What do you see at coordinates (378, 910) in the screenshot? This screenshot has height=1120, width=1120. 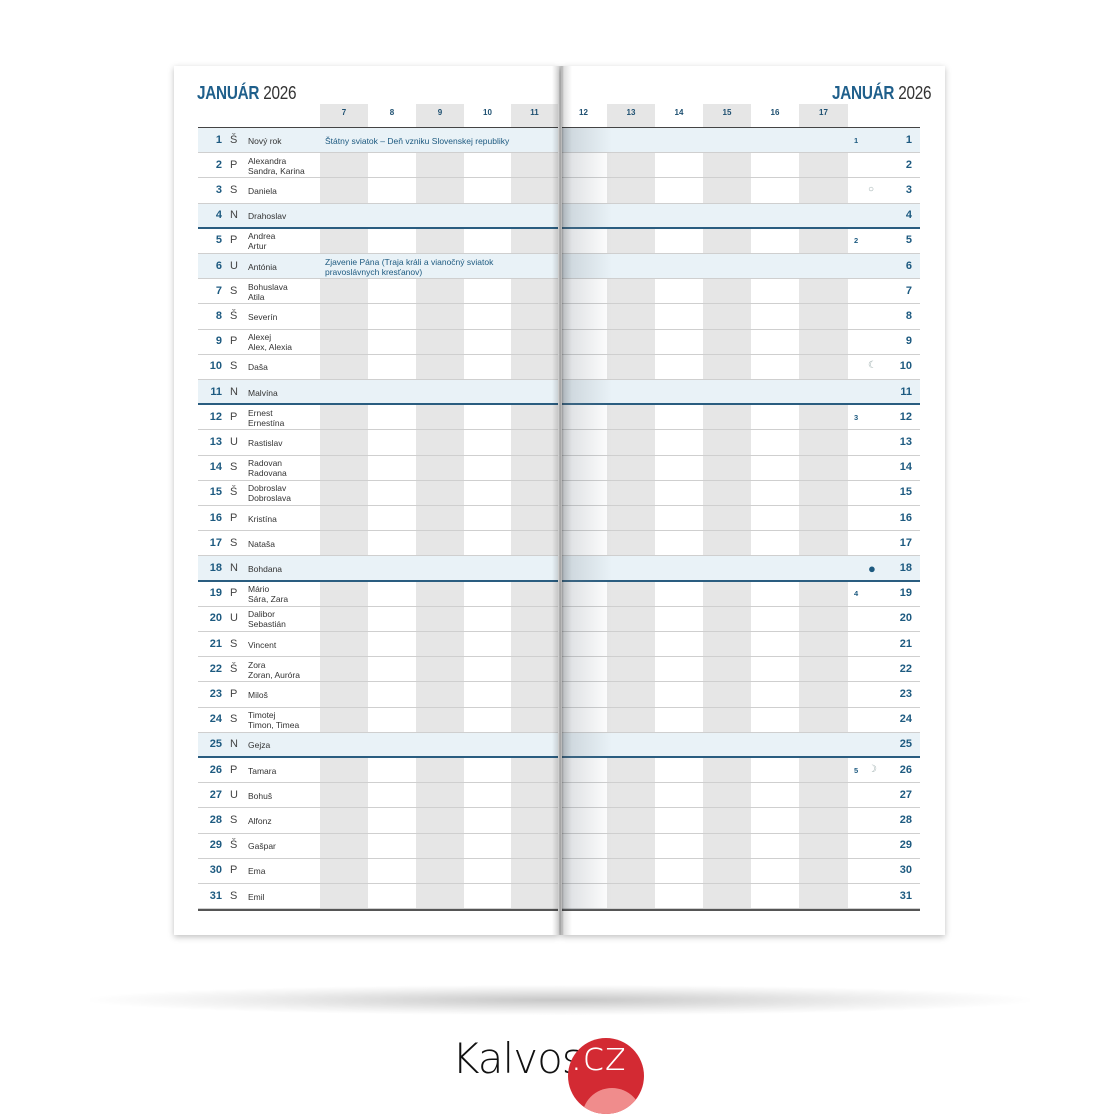 I see `bottom-rule` at bounding box center [378, 910].